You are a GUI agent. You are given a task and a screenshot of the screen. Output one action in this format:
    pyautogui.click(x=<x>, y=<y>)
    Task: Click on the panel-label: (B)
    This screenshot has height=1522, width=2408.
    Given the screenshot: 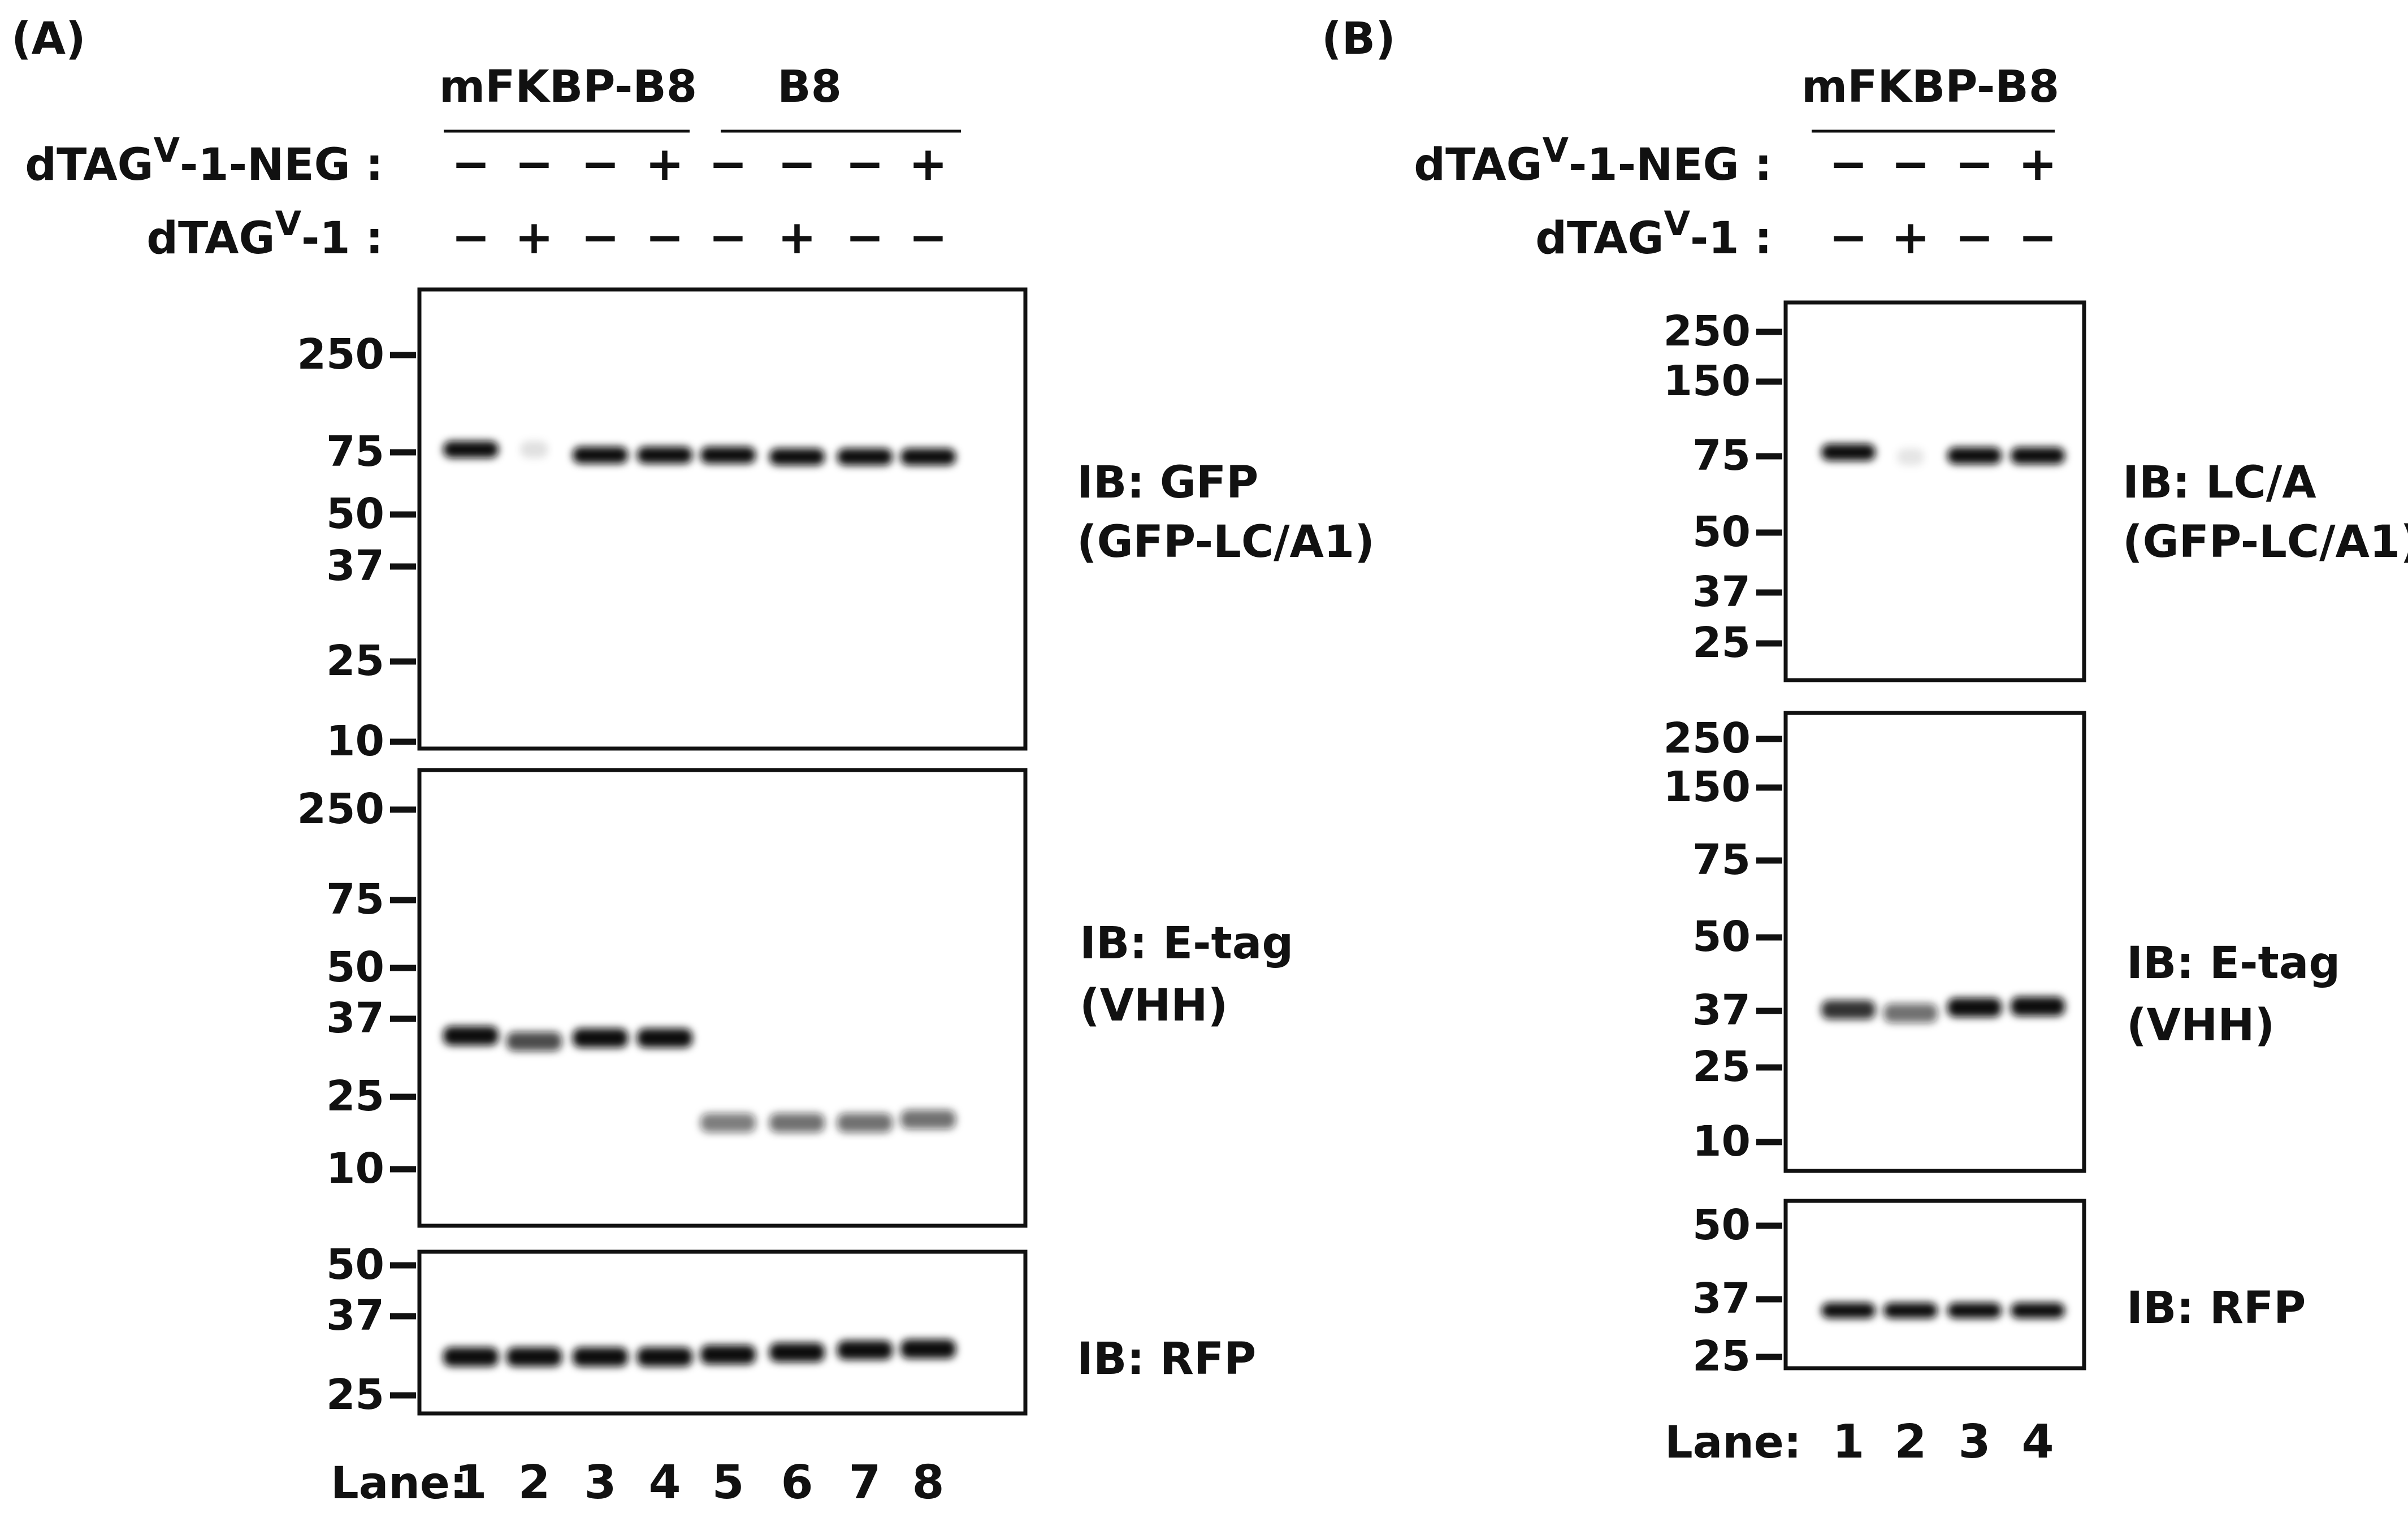 What is the action you would take?
    pyautogui.click(x=1359, y=39)
    